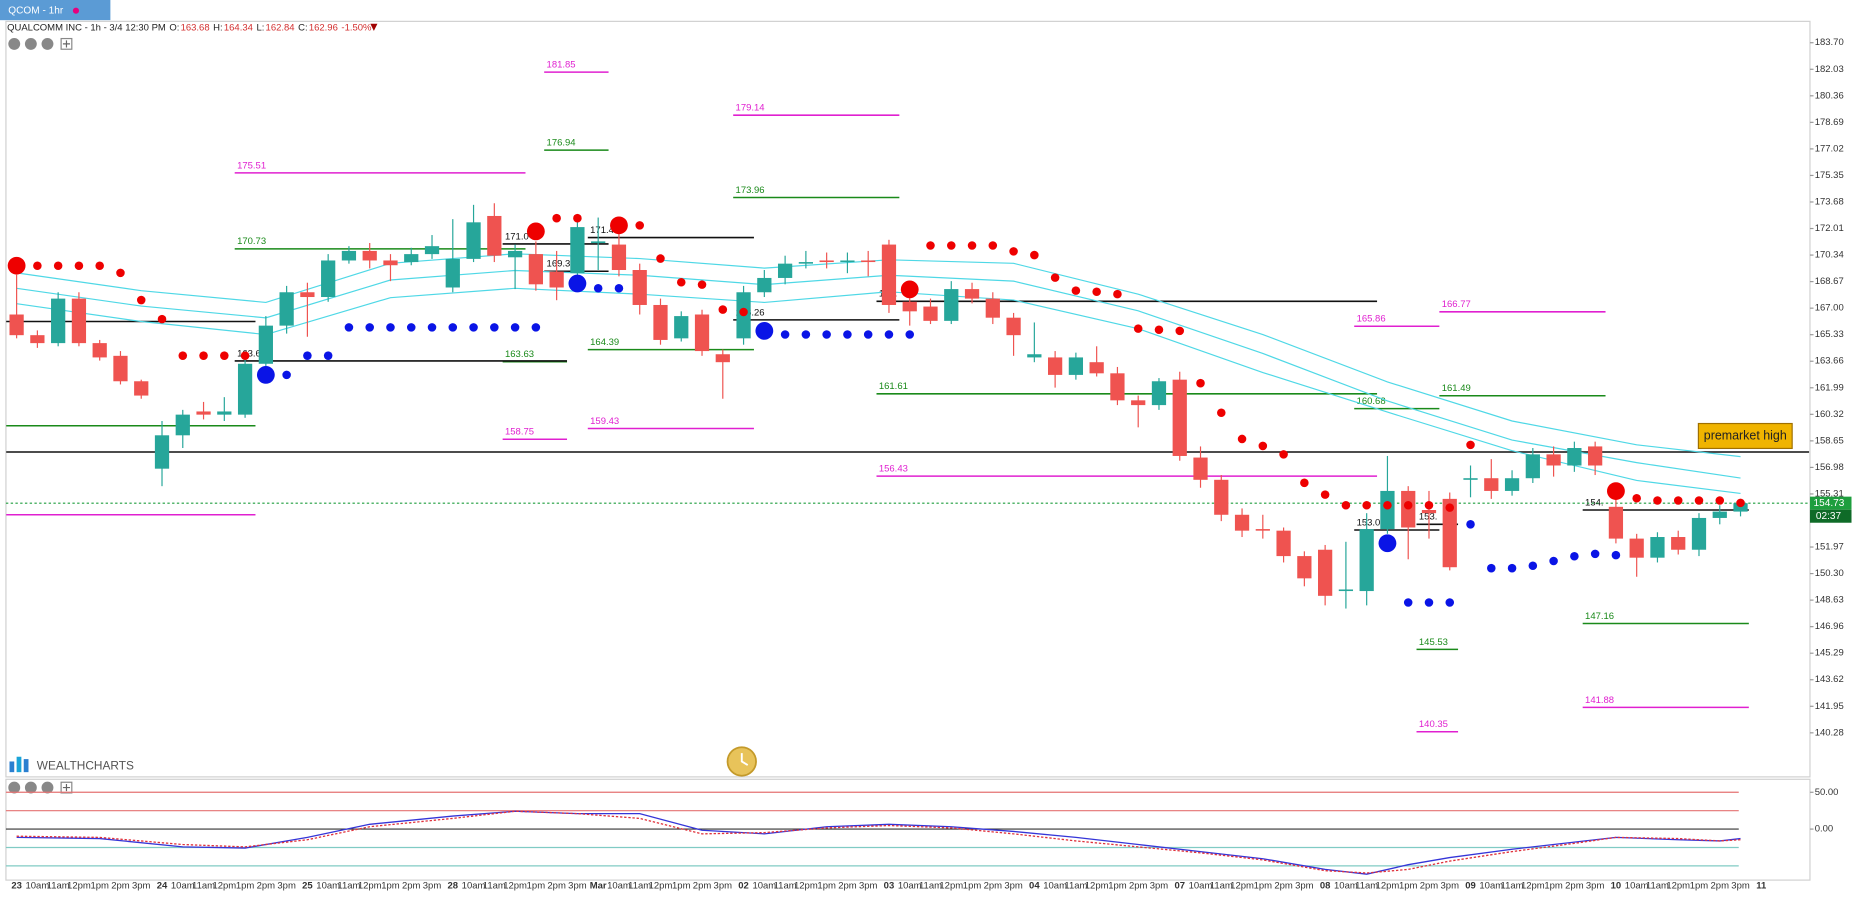  Describe the element at coordinates (878, 842) in the screenshot. I see `oscillator-line` at that location.